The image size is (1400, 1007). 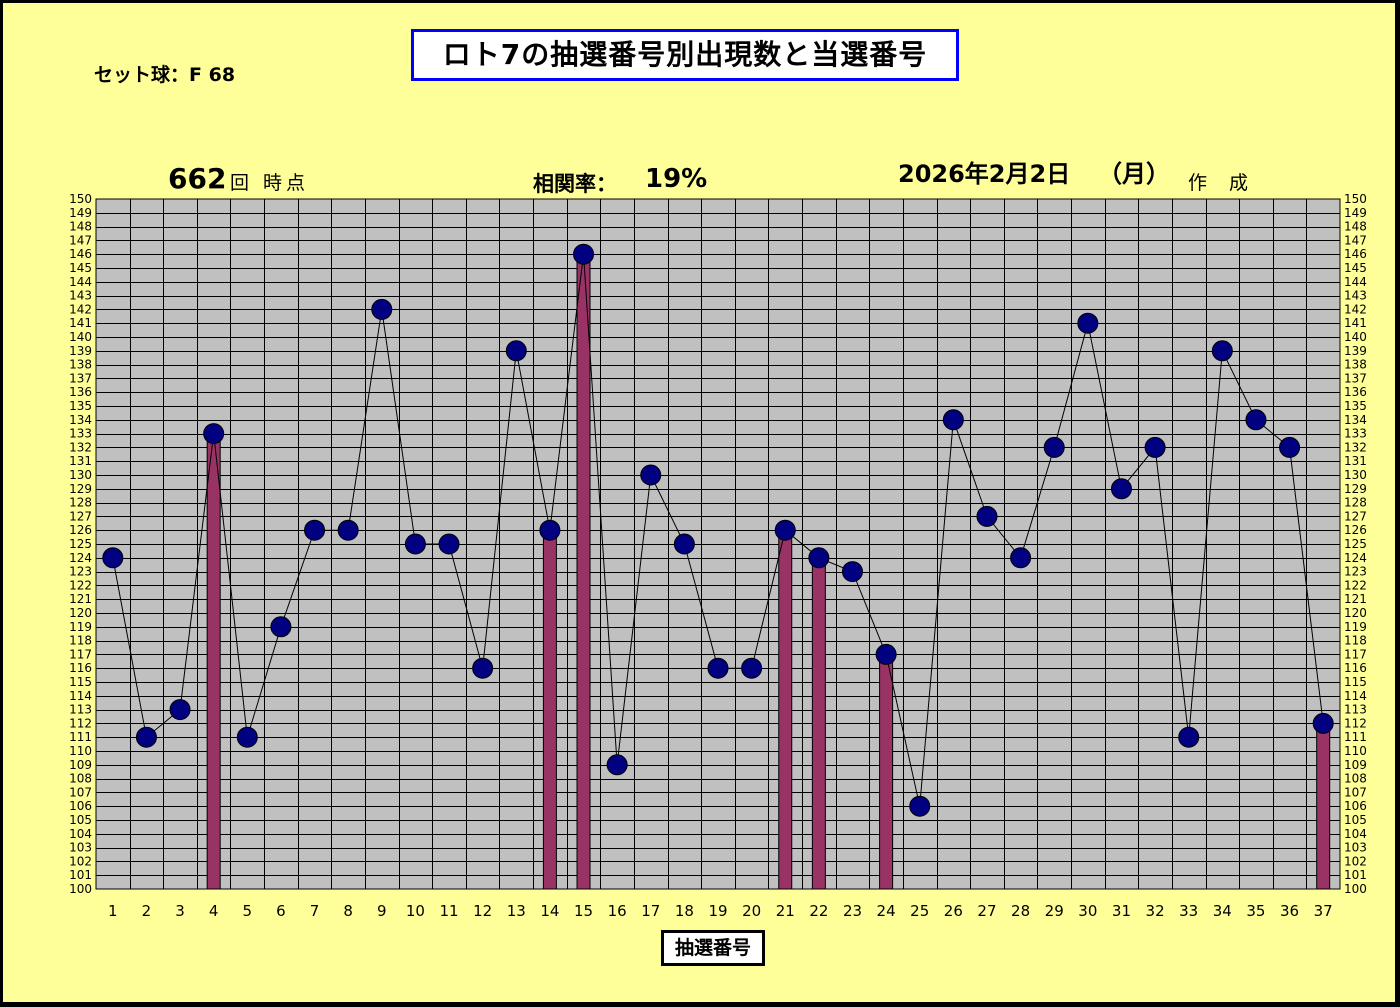 I want to click on x-tick-label: 26, so click(x=953, y=911).